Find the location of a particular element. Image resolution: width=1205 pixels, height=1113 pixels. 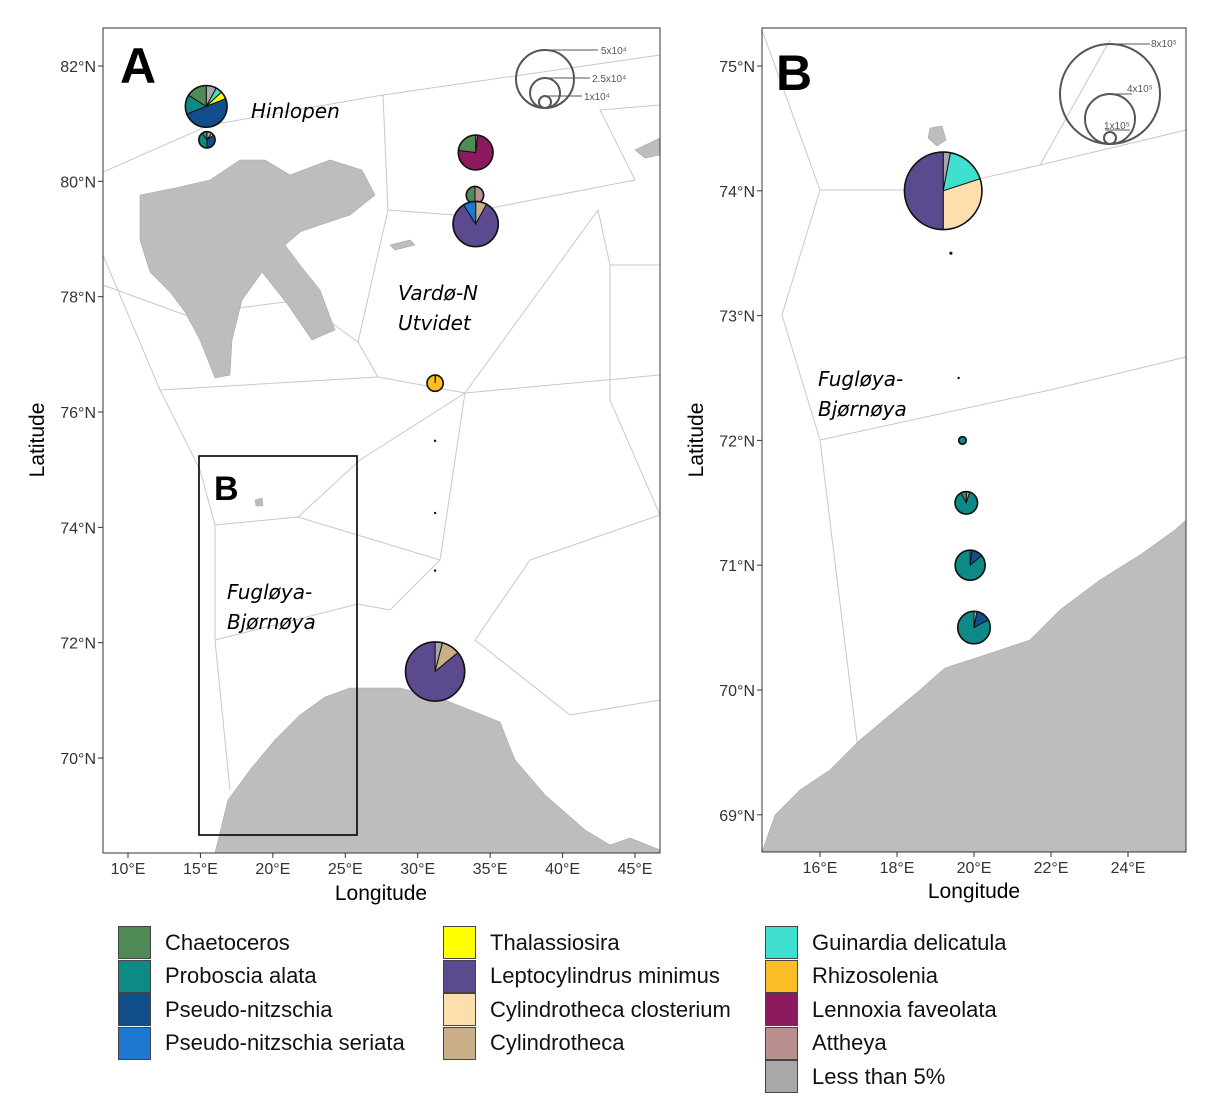

y-tick-label: 75°N is located at coordinates (737, 67).